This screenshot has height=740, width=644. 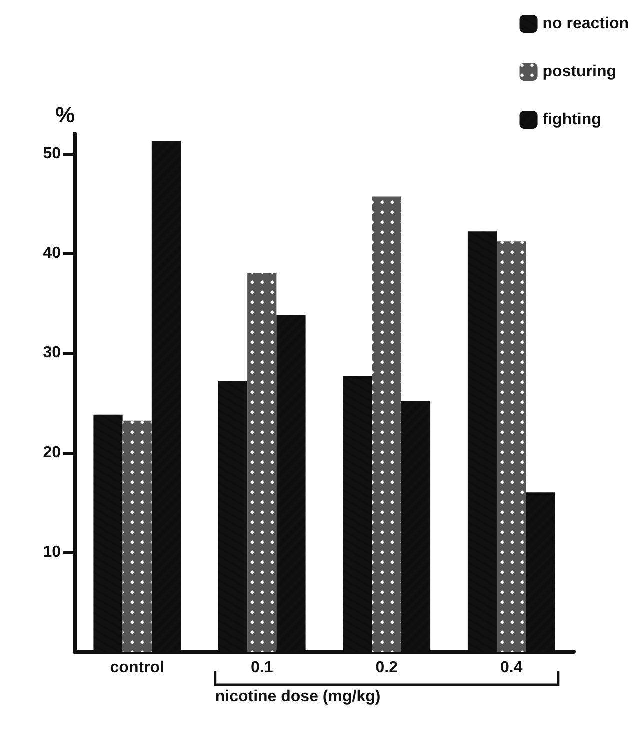 I want to click on y-tick-label: 10, so click(x=52, y=552).